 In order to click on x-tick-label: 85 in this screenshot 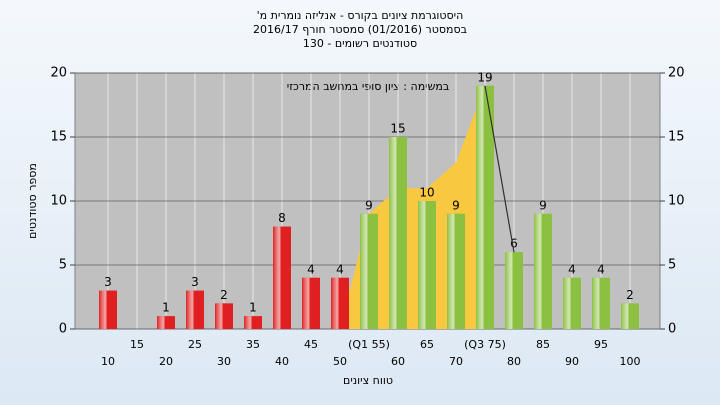, I will do `click(543, 344)`.